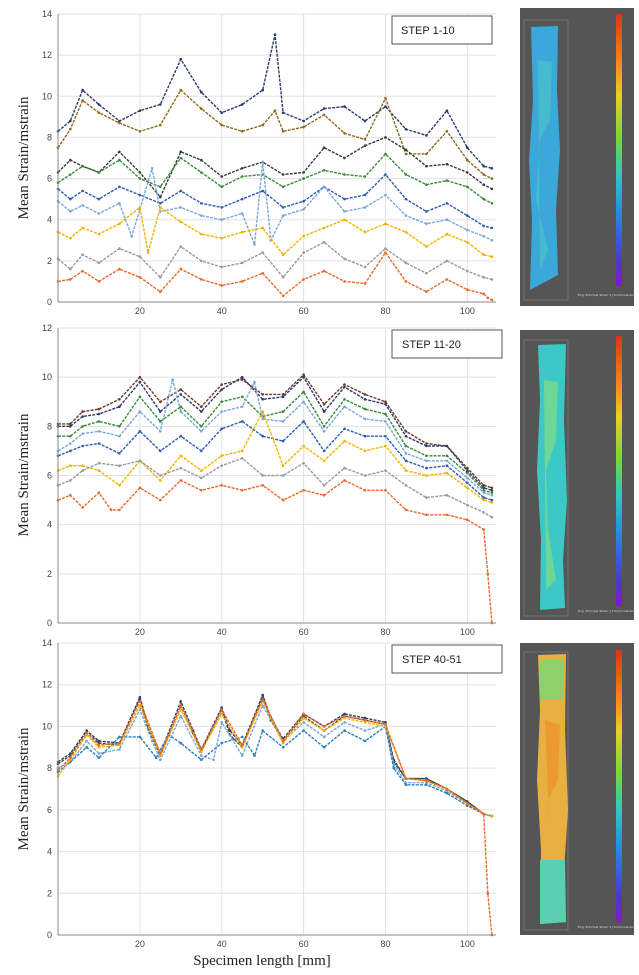  I want to click on dic-image-1: Eng. Principal Strain 1 [%/microstrain], so click(577, 157).